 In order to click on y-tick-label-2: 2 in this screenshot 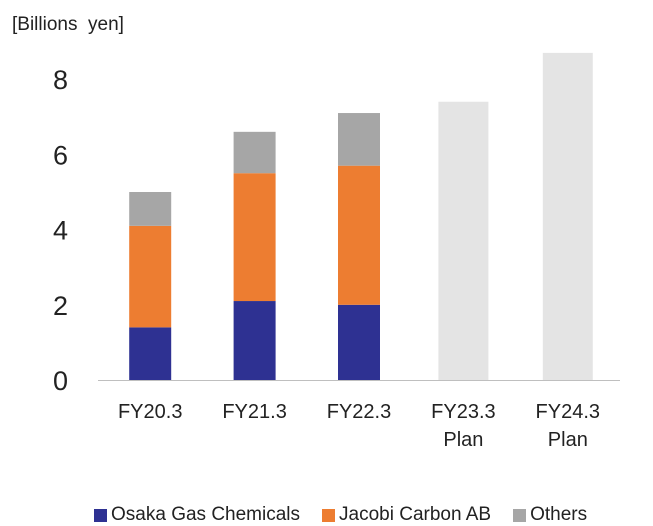, I will do `click(60, 306)`.